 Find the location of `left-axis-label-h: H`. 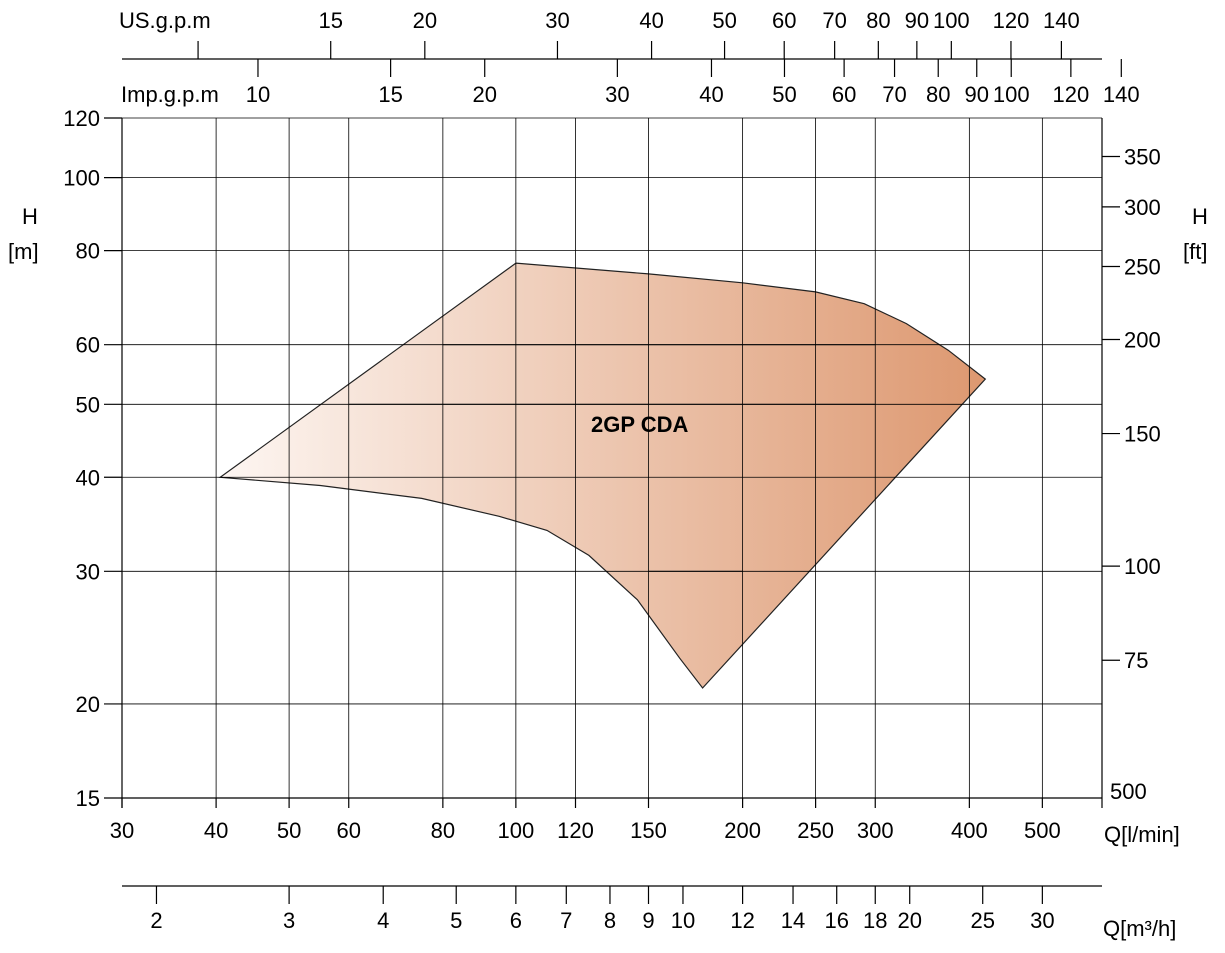

left-axis-label-h: H is located at coordinates (30, 216).